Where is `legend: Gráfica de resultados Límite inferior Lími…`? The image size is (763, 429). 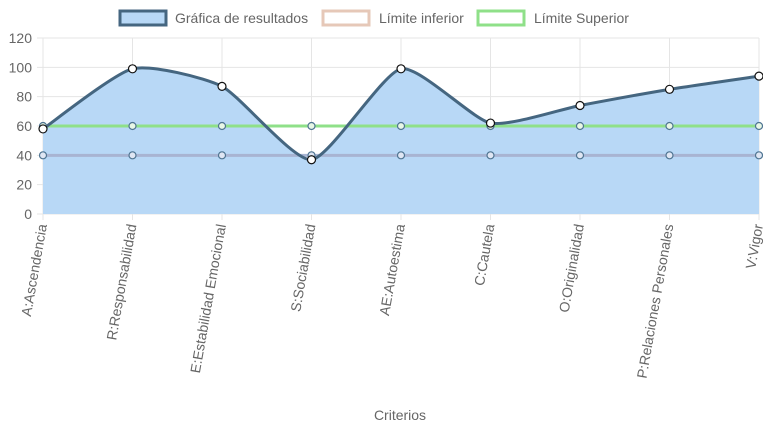
legend: Gráfica de resultados Límite inferior Lími… is located at coordinates (373, 18).